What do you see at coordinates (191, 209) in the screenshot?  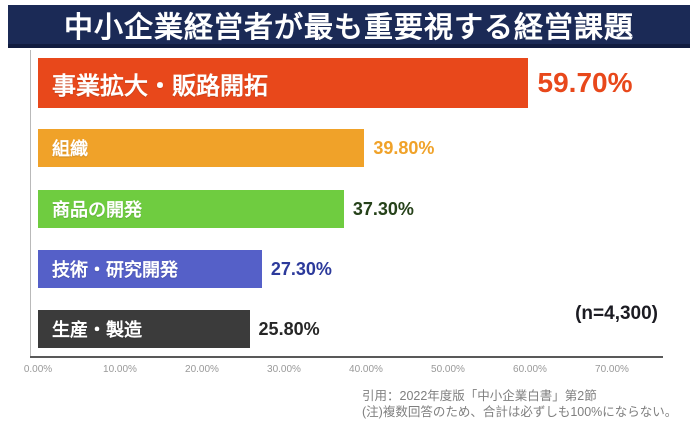 I see `bar: 商品の開発` at bounding box center [191, 209].